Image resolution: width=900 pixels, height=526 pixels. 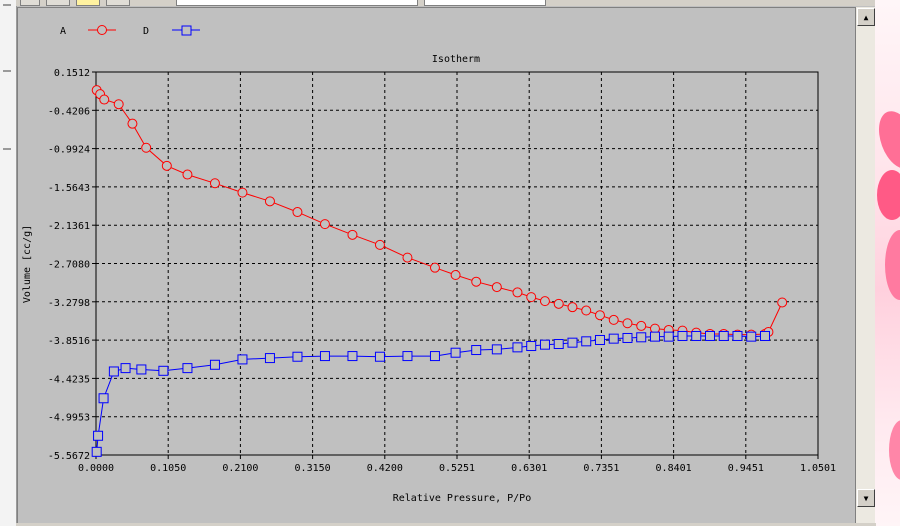 I want to click on y-tick-label: -4.9953, so click(x=69, y=418).